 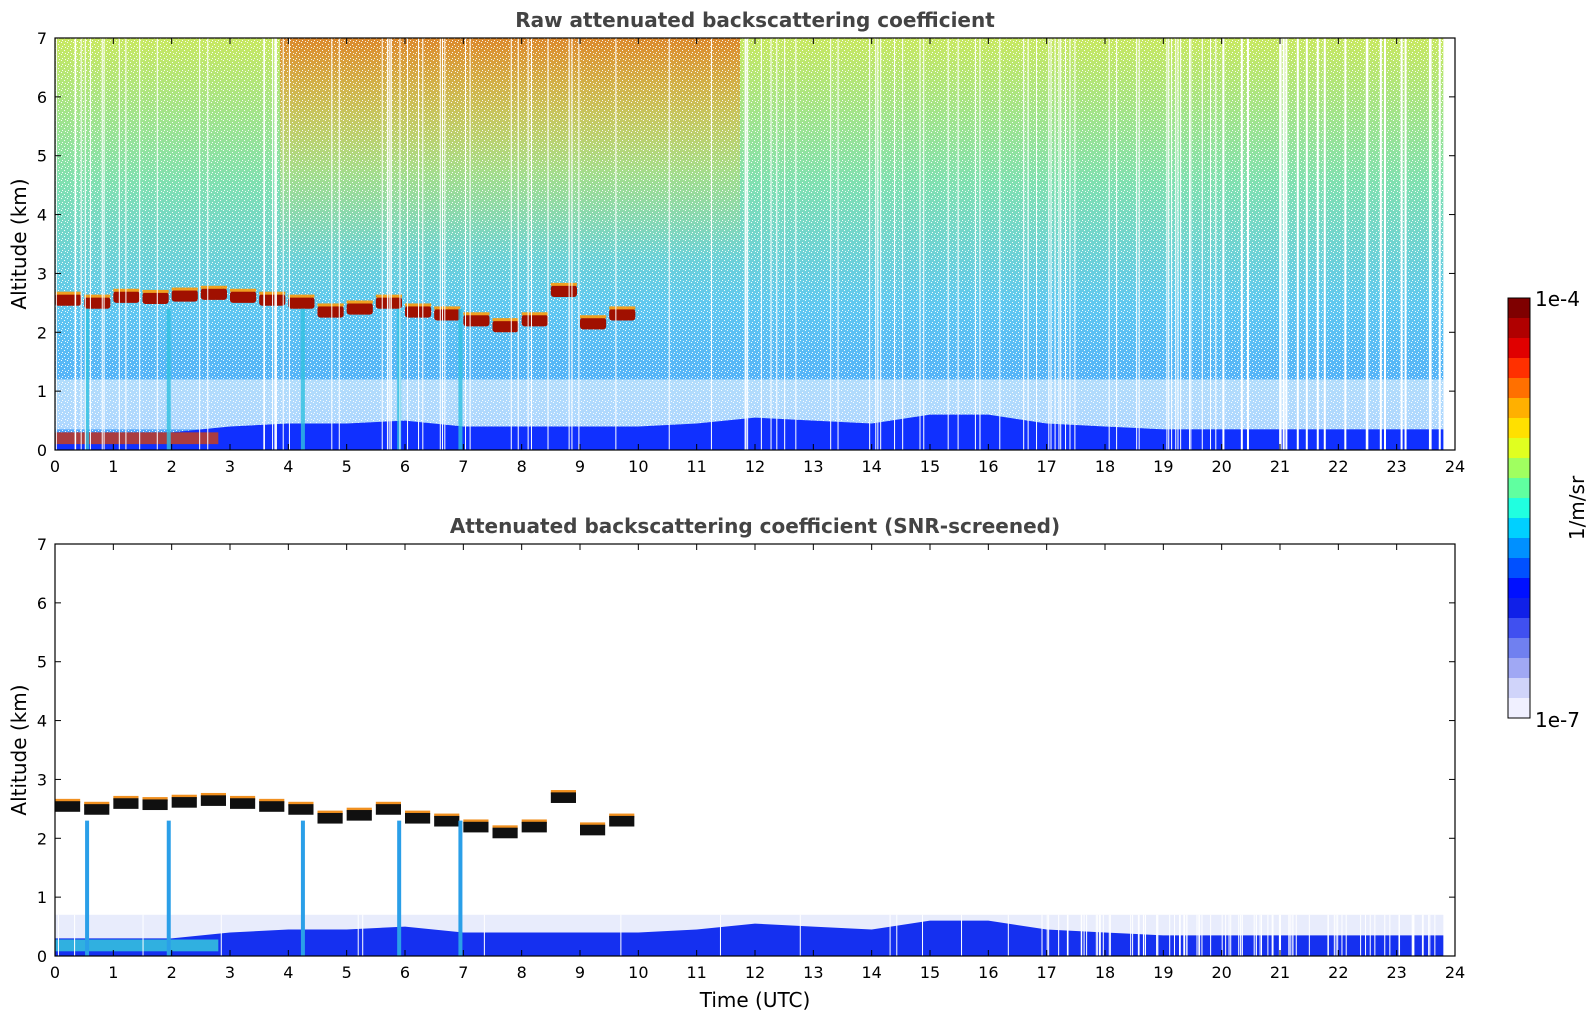 I want to click on colorbar-min-label: 1e-7, so click(x=1557, y=720).